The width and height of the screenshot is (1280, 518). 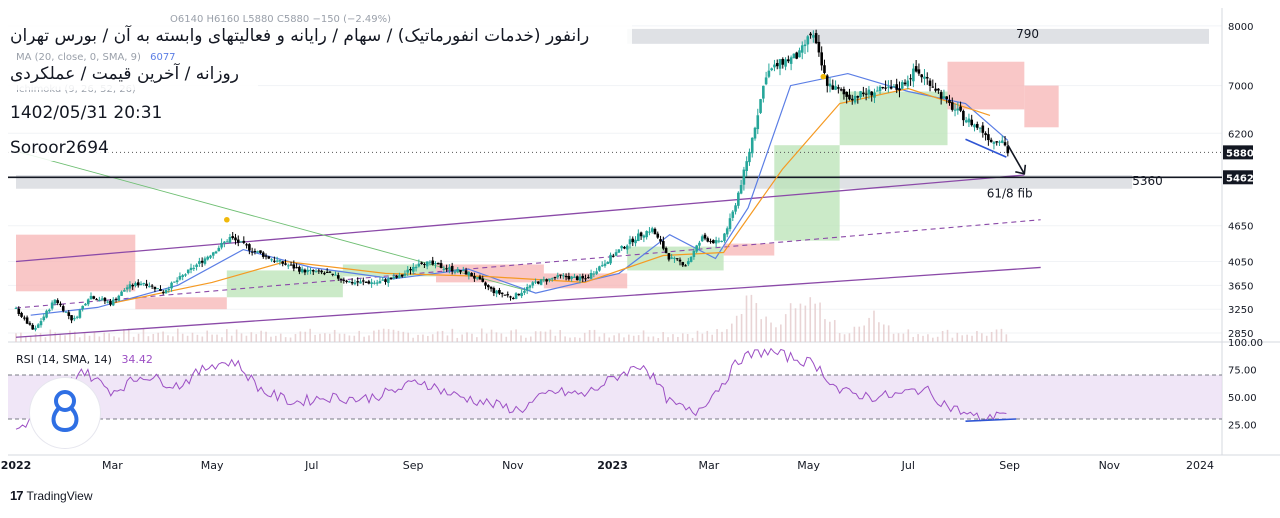 I want to click on rsi-band, so click(x=615, y=397).